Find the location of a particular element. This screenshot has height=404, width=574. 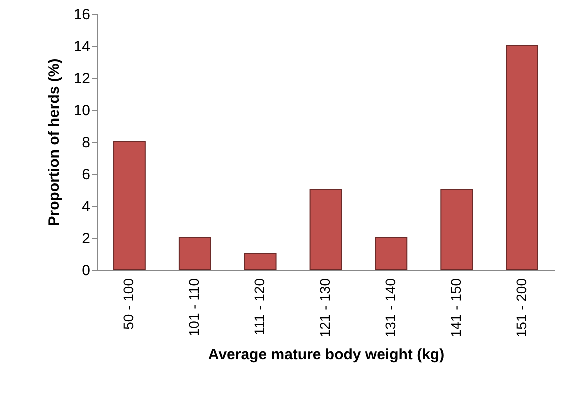

y-tick-label: 2 is located at coordinates (86, 239).